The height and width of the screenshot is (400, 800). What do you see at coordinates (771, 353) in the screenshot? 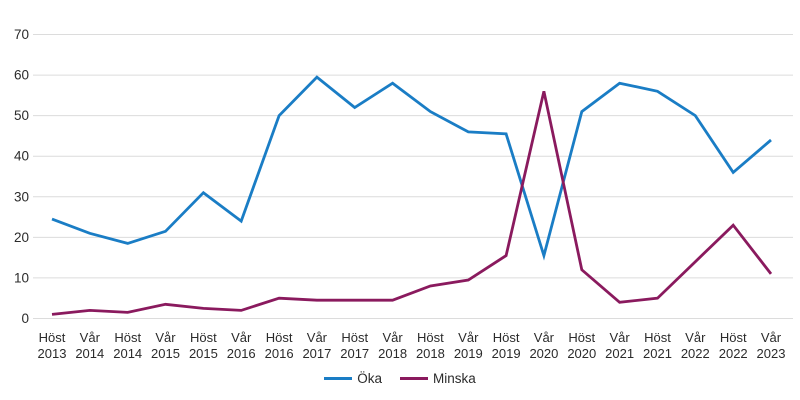
I see `x-axis-tick-label-year: 2023` at bounding box center [771, 353].